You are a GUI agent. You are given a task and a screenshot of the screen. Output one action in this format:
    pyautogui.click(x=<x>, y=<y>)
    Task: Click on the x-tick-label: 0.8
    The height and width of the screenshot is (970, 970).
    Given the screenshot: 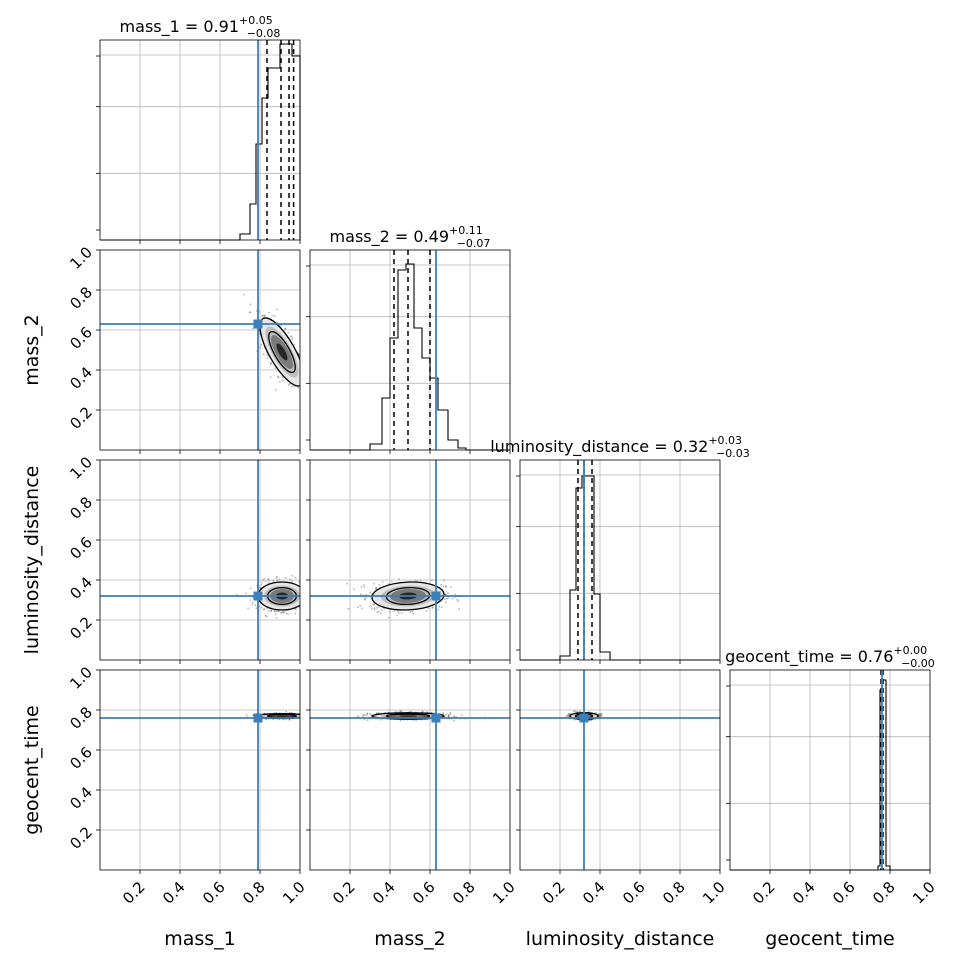 What is the action you would take?
    pyautogui.click(x=254, y=893)
    